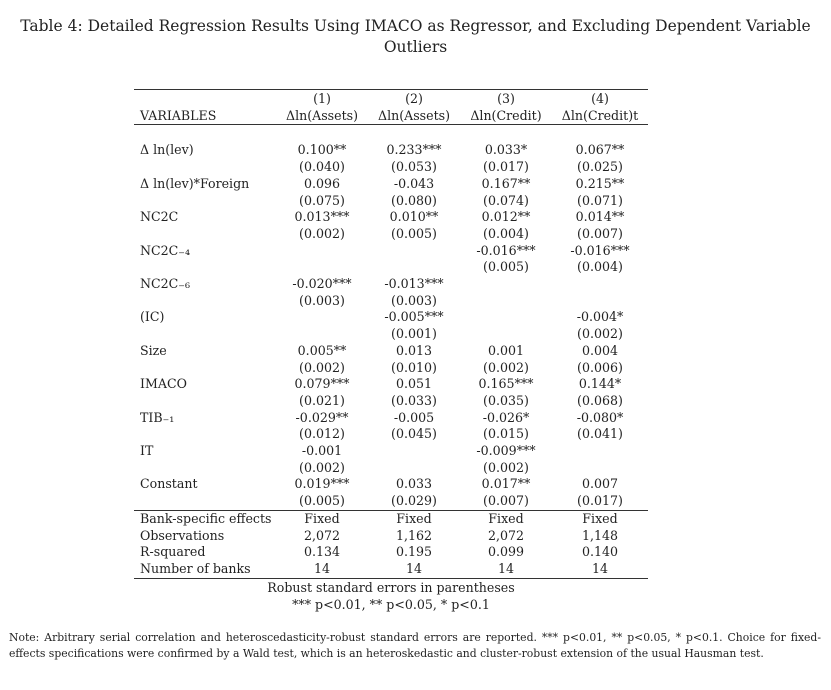 The image size is (831, 690). What do you see at coordinates (600, 200) in the screenshot?
I see `standard-error-cell: (0.071)` at bounding box center [600, 200].